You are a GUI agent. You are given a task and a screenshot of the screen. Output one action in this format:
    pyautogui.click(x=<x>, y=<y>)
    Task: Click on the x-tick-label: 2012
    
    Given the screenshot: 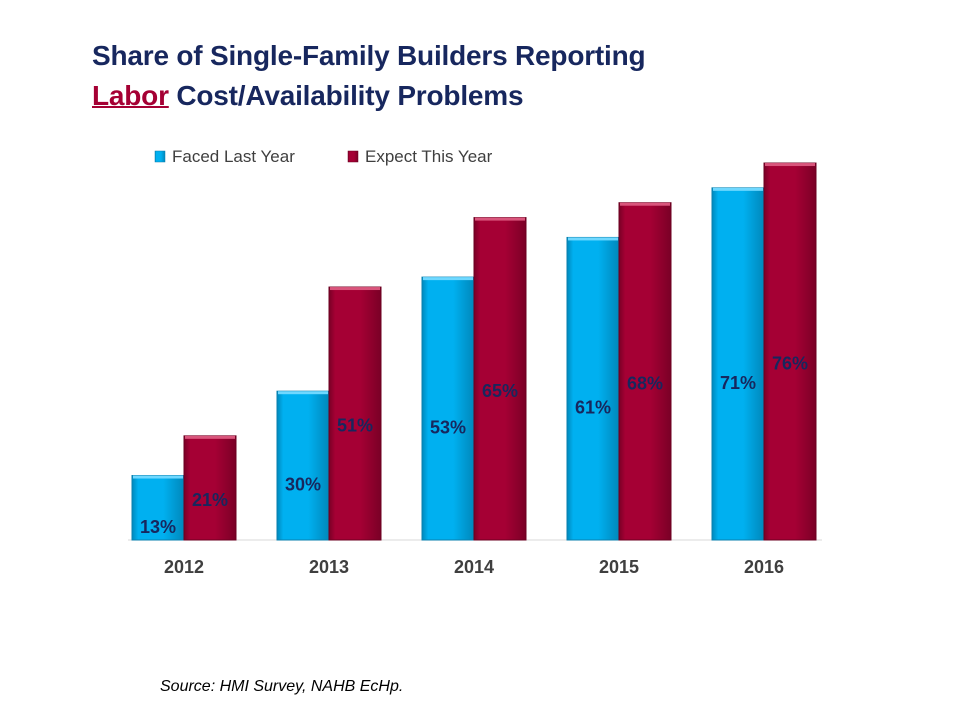 What is the action you would take?
    pyautogui.click(x=184, y=567)
    